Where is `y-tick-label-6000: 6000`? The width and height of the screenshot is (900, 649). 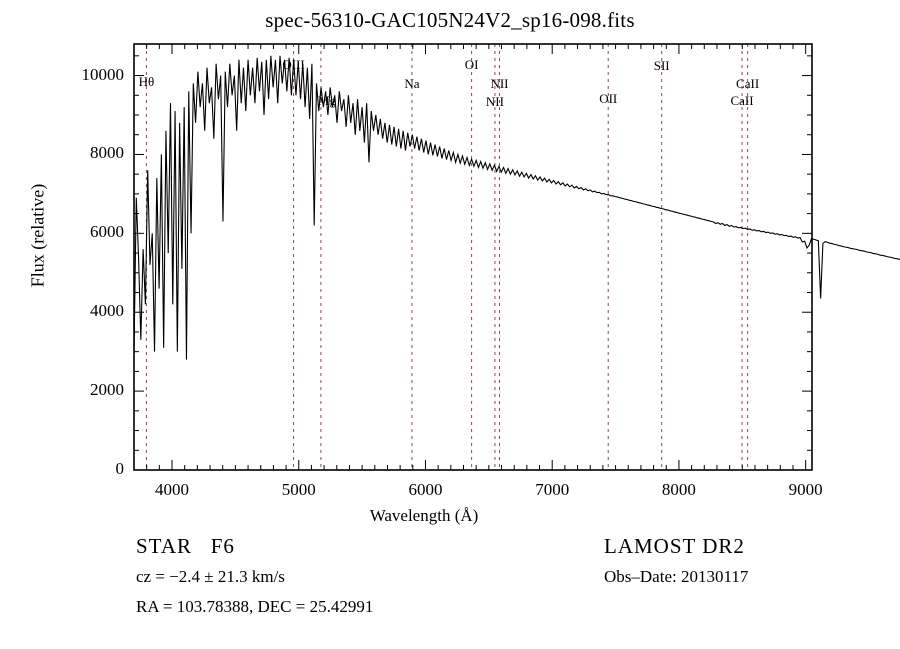
y-tick-label-6000: 6000 is located at coordinates (107, 232).